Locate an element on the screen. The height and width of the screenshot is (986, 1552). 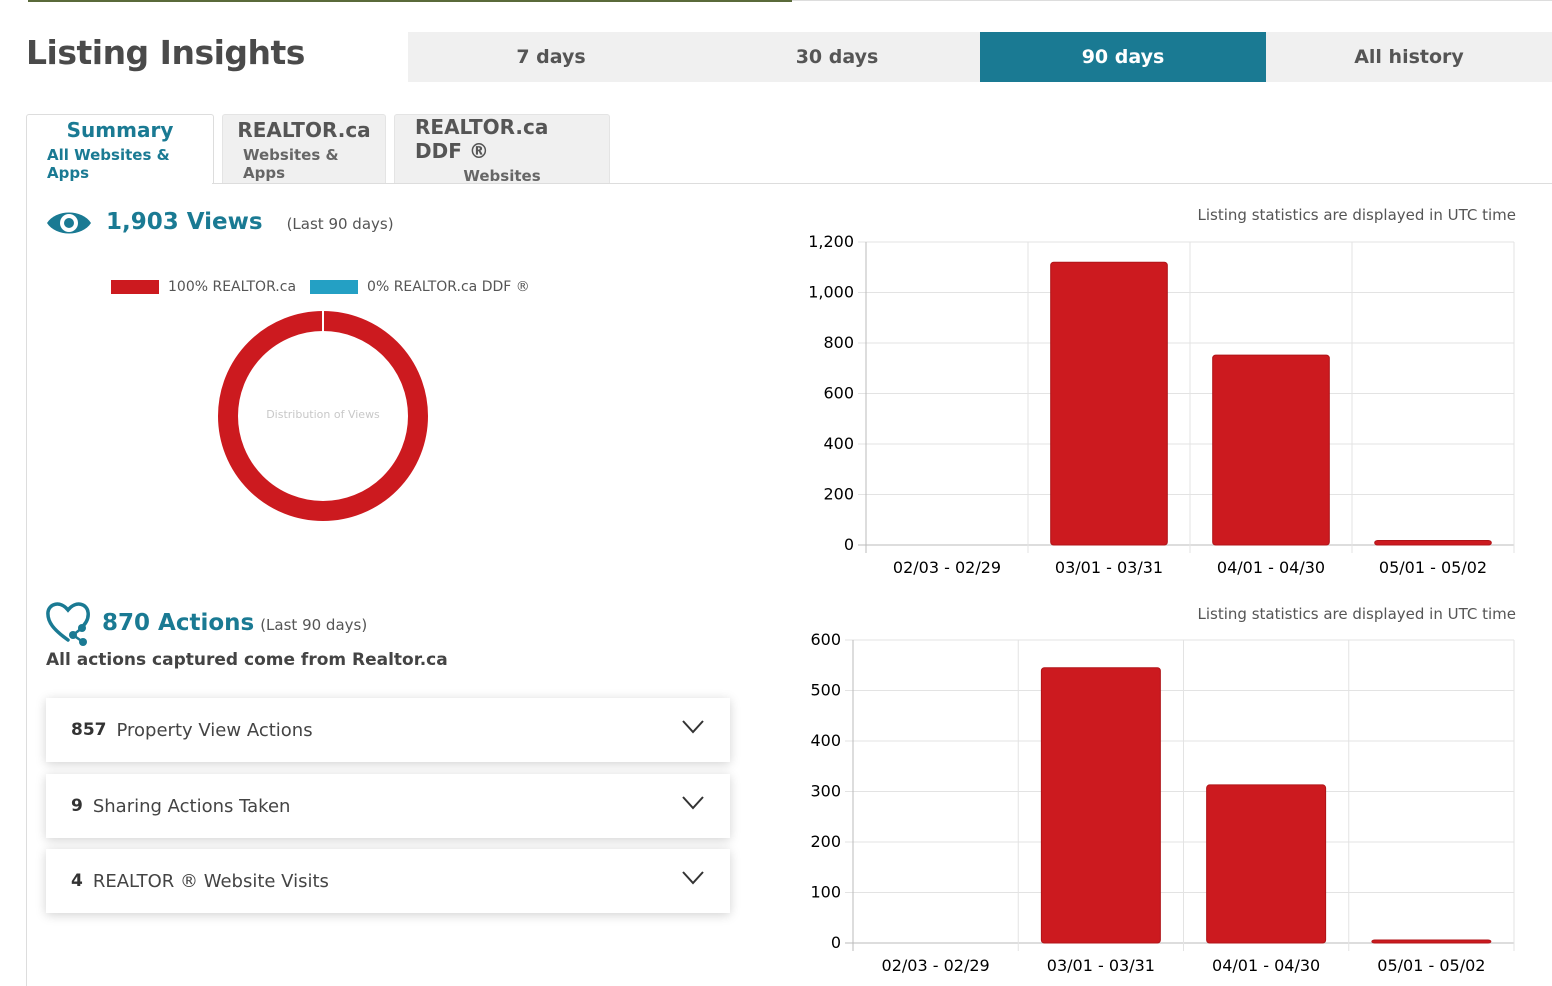
tab-7-days: 7 days is located at coordinates (551, 57).